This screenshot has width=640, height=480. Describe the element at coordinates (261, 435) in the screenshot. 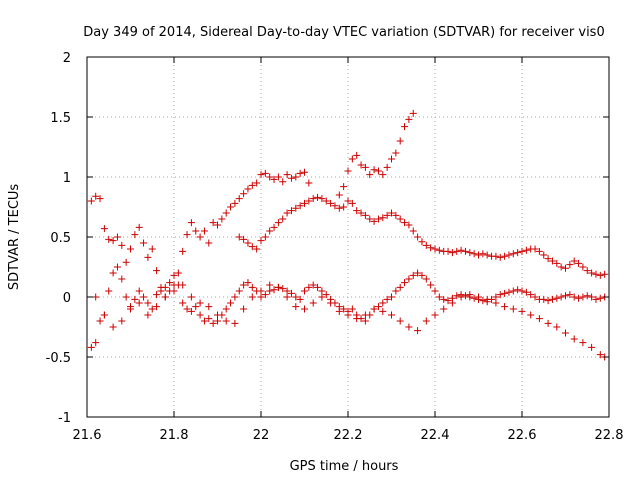

I see `x-tick-label: 22` at that location.